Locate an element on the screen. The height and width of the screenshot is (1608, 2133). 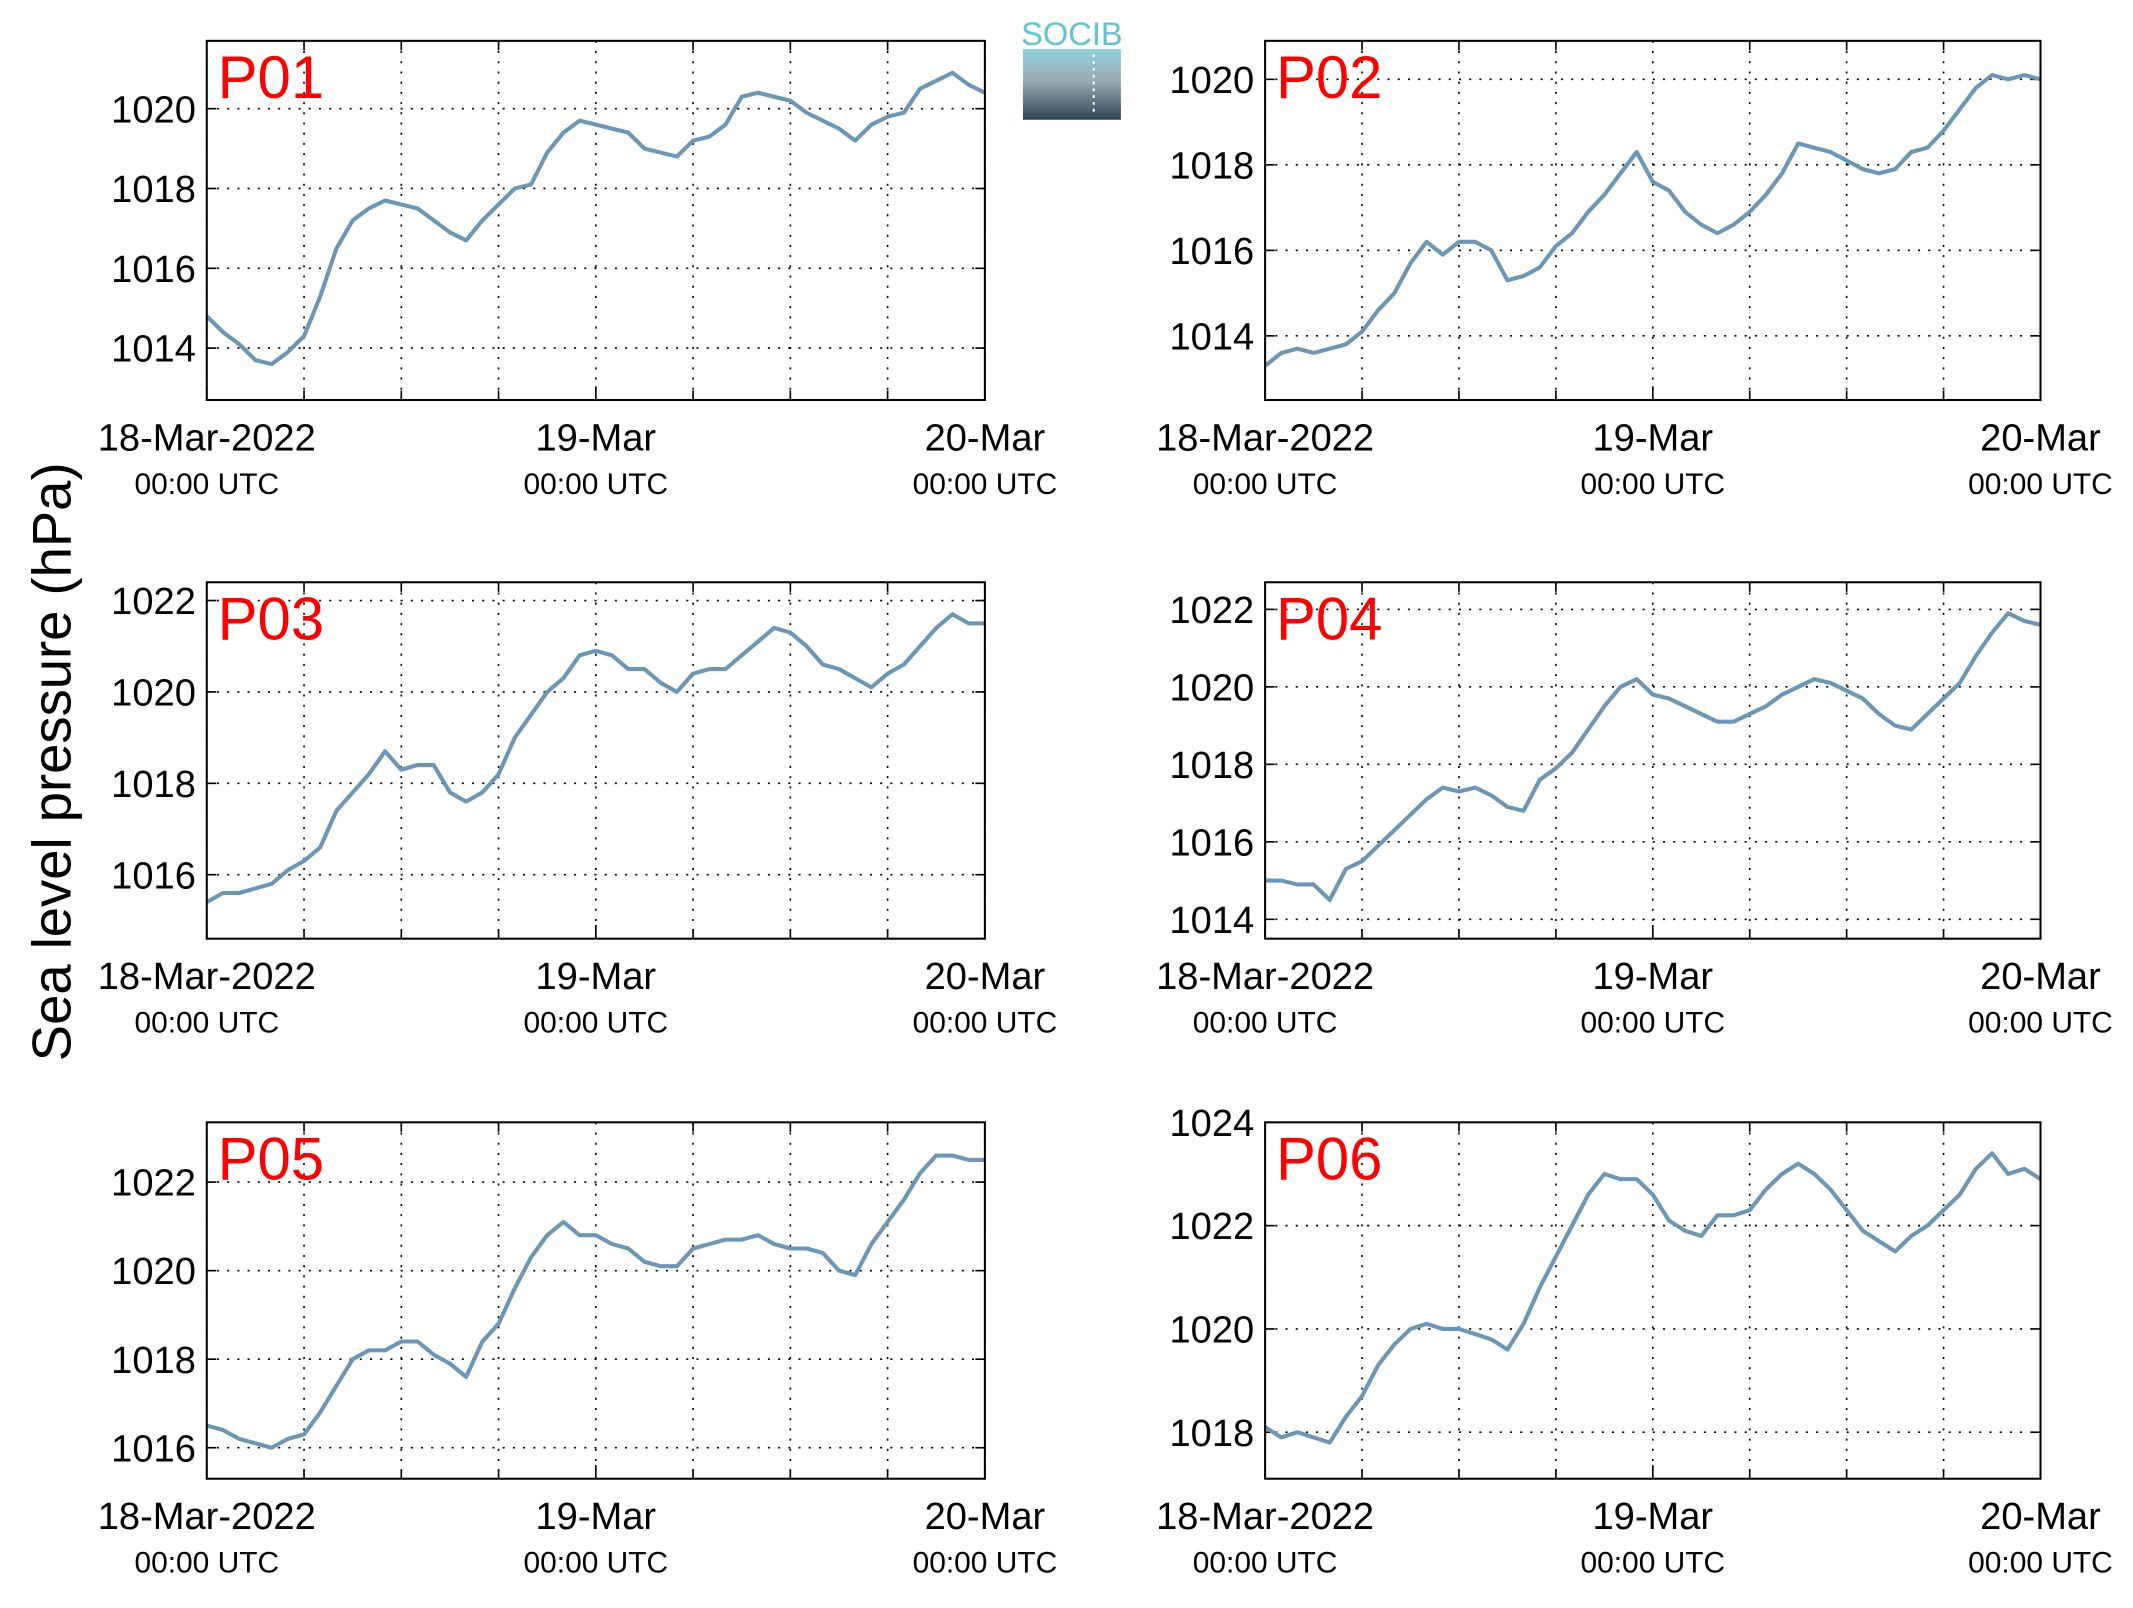
panel-label: P02 is located at coordinates (1329, 77).